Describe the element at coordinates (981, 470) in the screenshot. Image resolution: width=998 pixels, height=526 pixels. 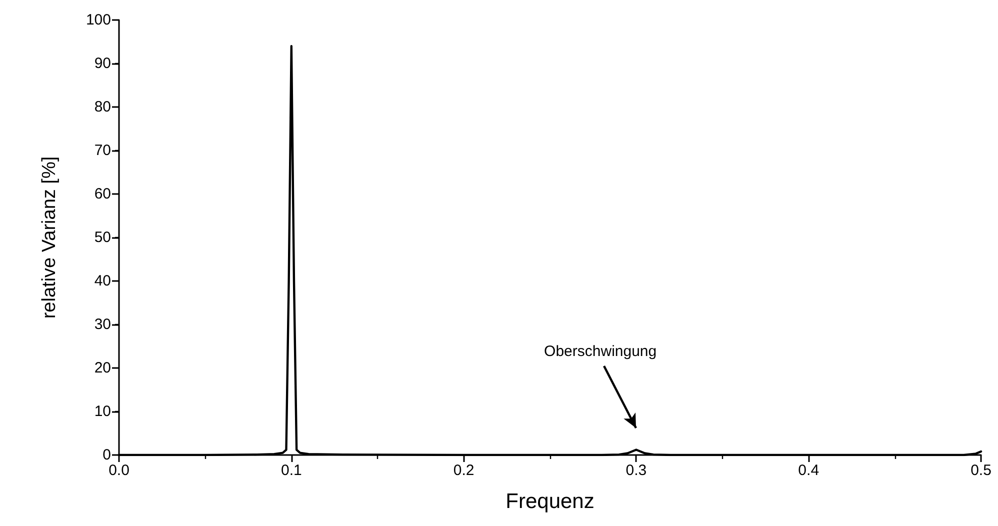
I see `x-tick-label: 0.5` at that location.